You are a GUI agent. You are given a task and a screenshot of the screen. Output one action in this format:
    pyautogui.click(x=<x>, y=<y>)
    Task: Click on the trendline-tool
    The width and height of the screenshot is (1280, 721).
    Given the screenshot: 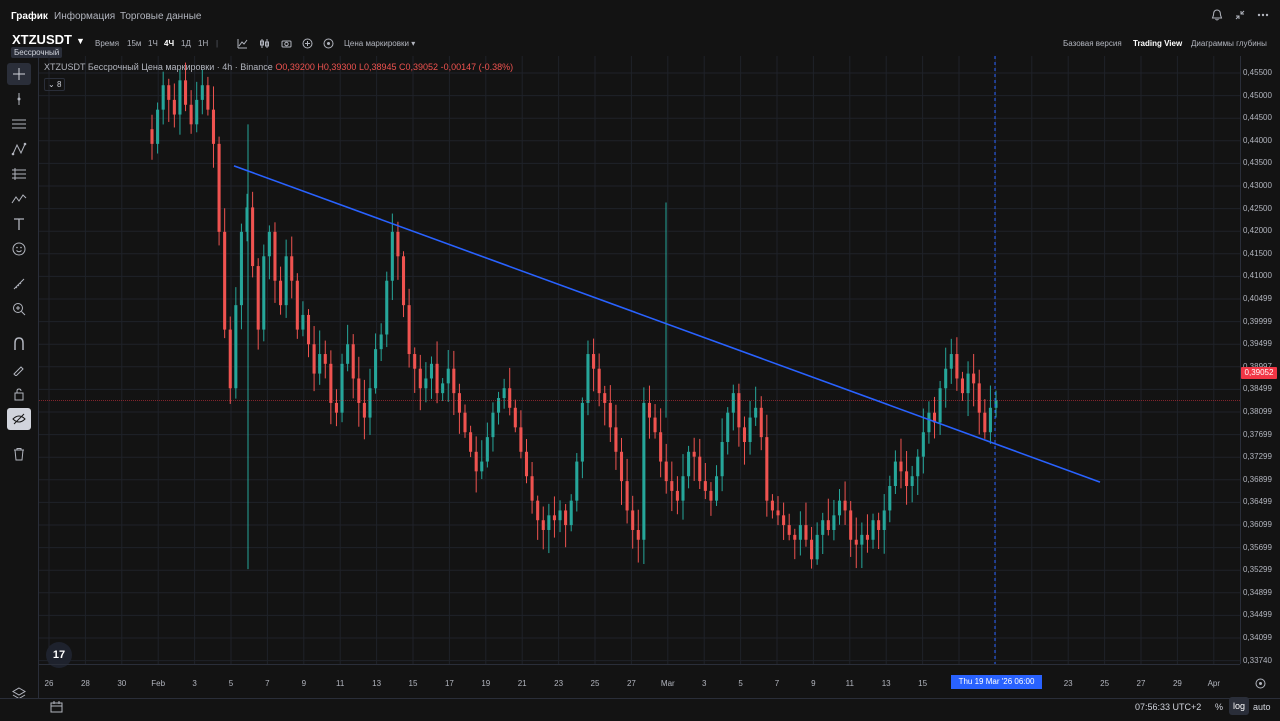 What is the action you would take?
    pyautogui.click(x=19, y=99)
    